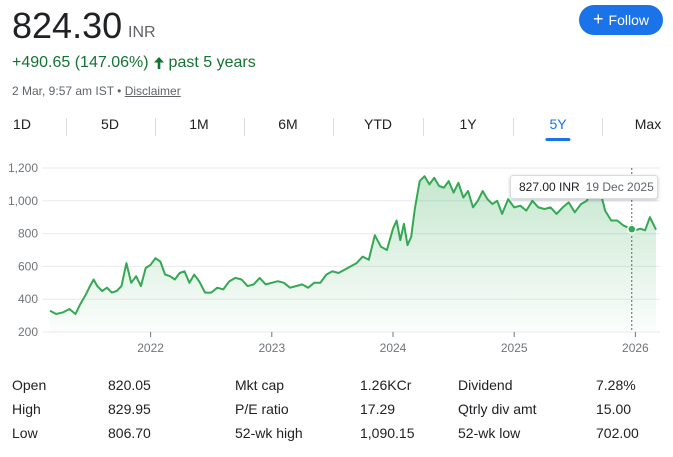  I want to click on tooltip-value: 827.00 INR, so click(549, 187).